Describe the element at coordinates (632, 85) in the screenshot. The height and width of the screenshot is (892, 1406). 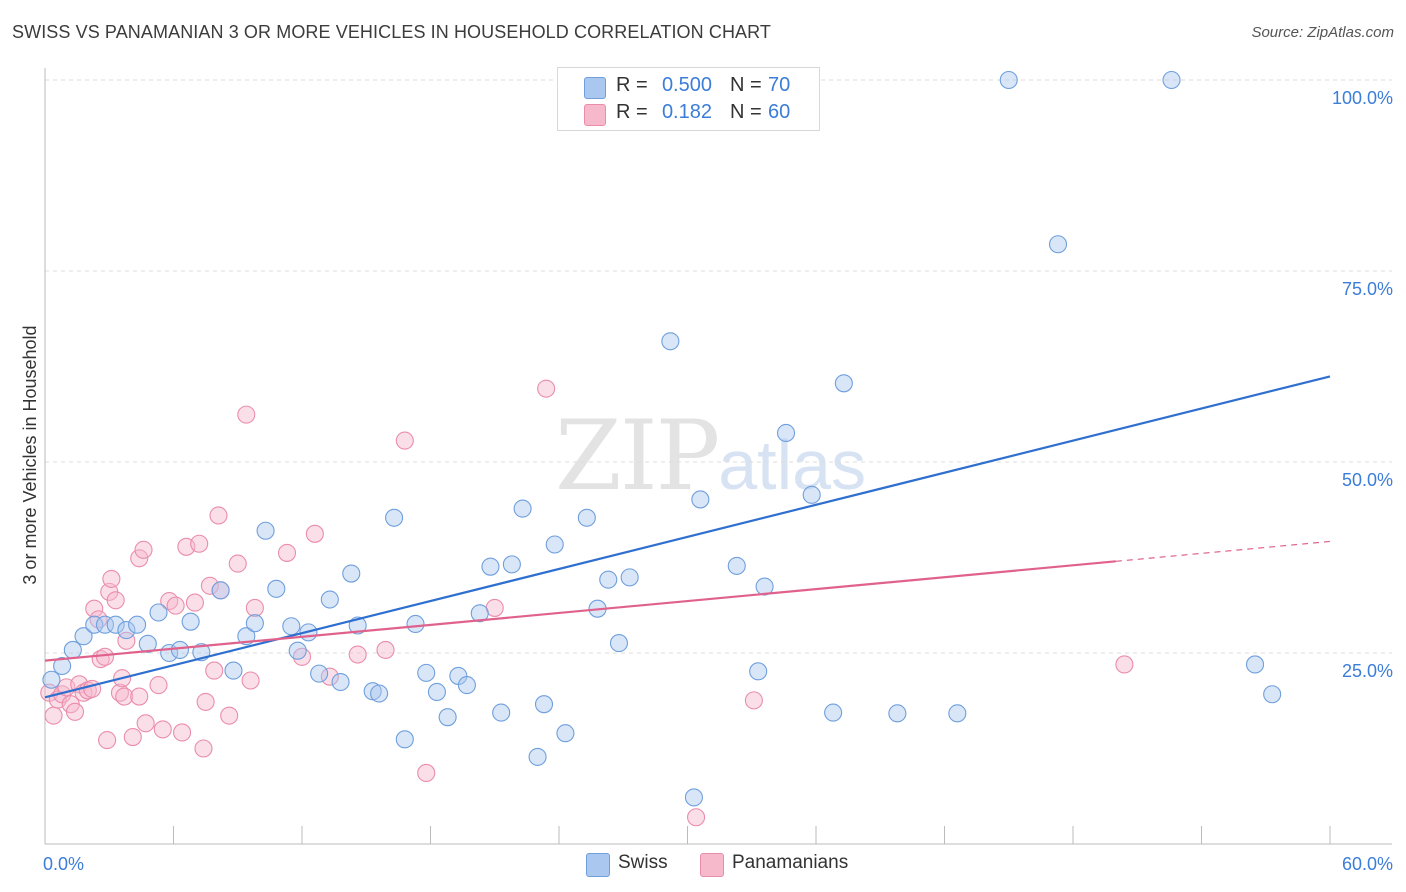
I see `legend-r-label: R =` at that location.